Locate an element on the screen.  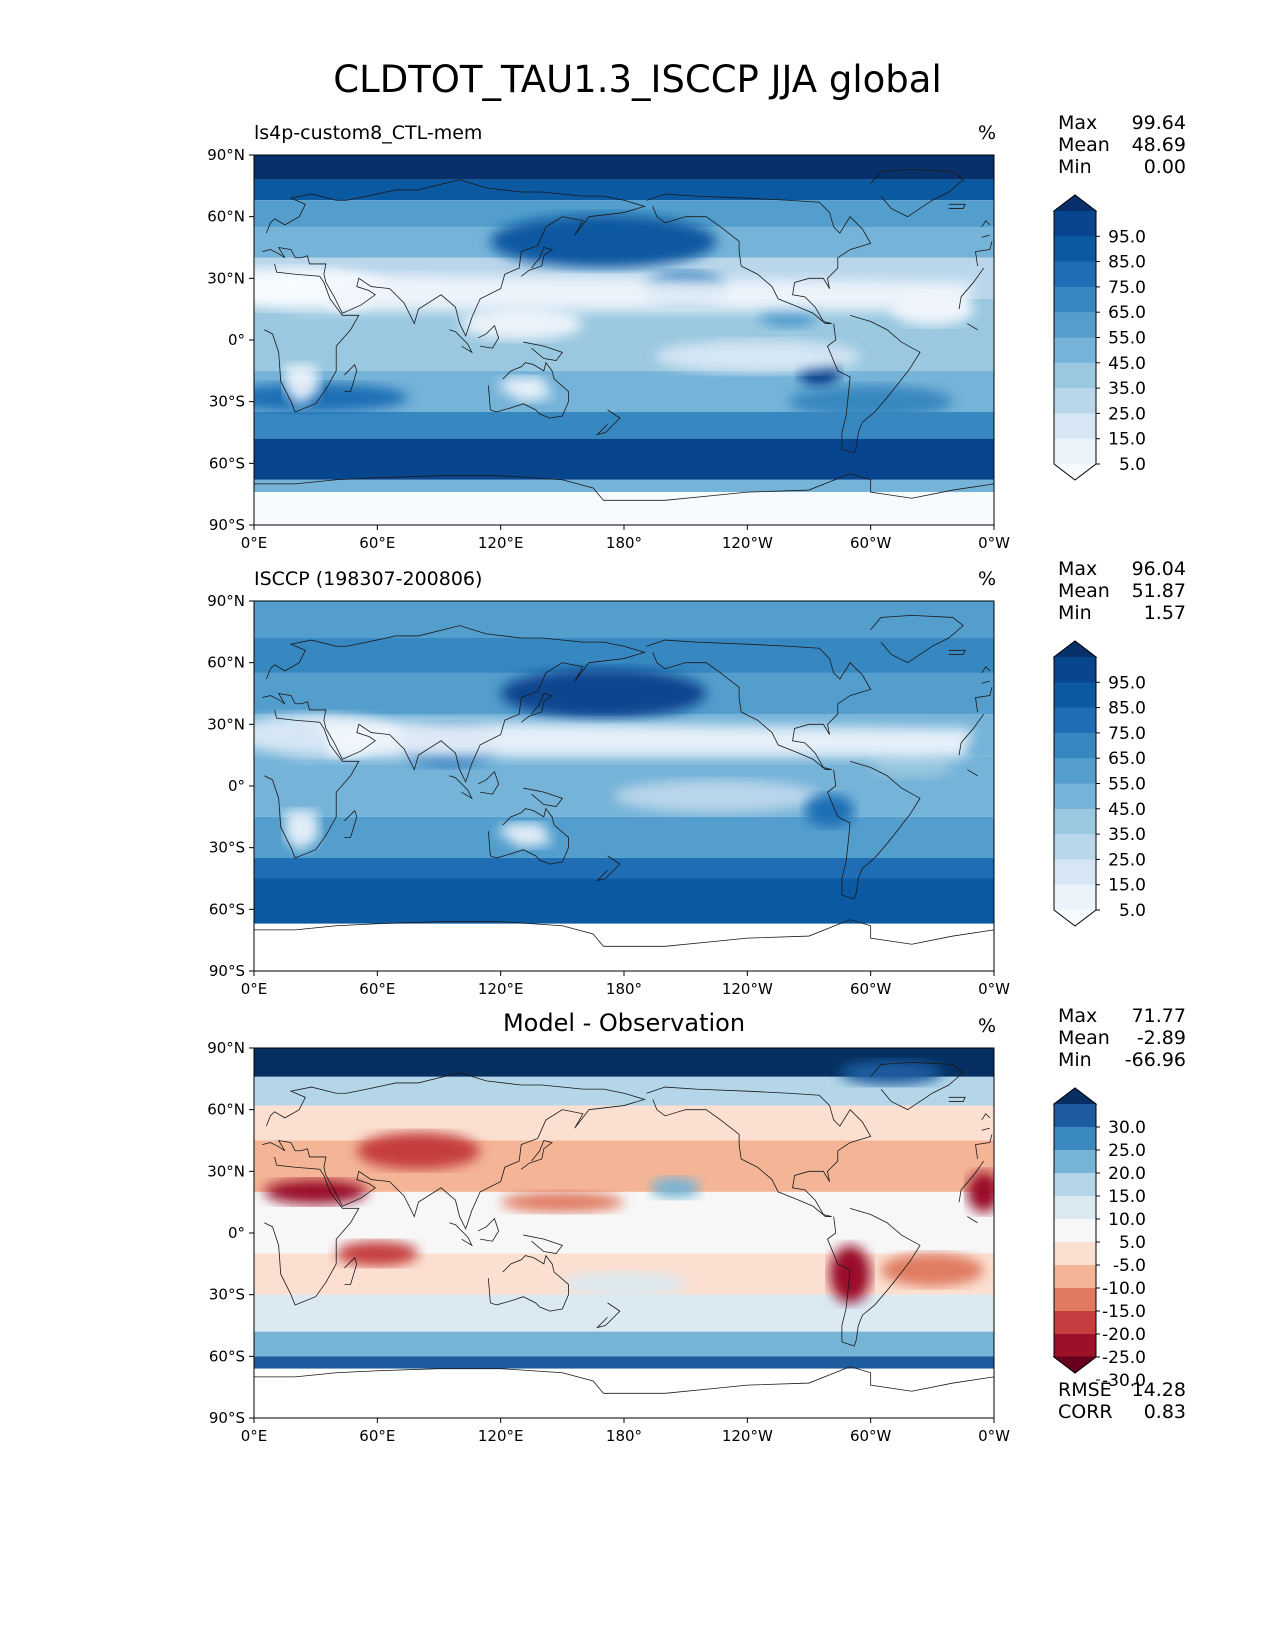
stat-value: -2.89 is located at coordinates (1161, 1038).